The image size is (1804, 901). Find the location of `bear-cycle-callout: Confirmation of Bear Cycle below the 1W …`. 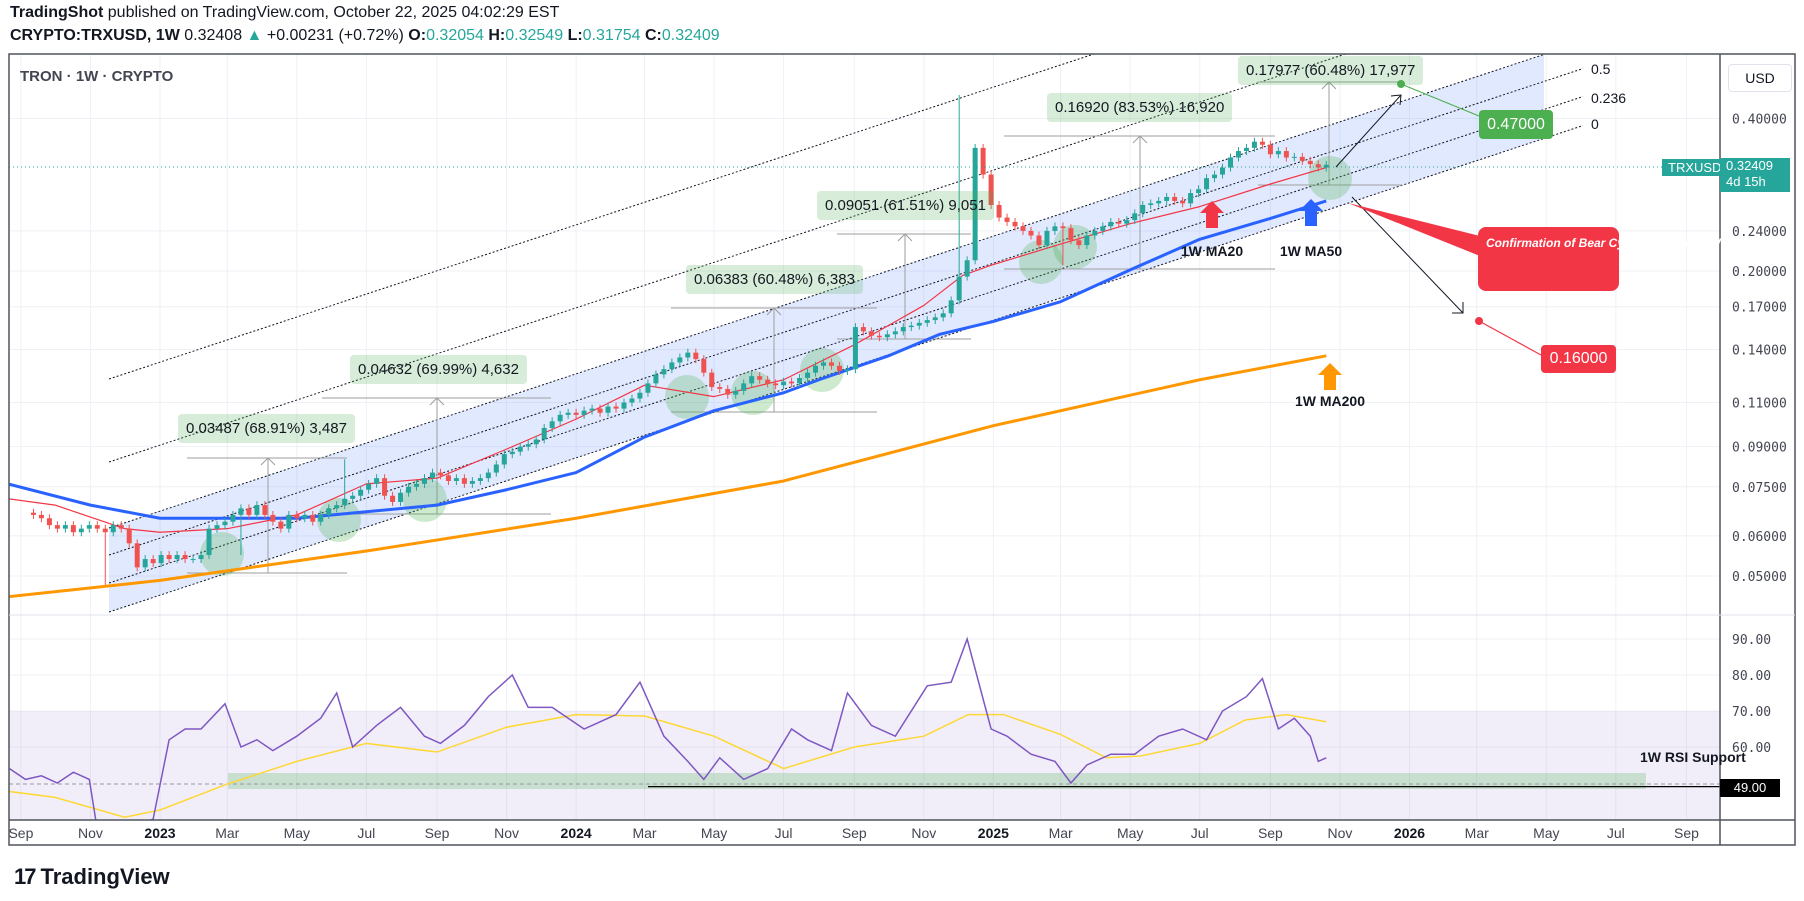

bear-cycle-callout: Confirmation of Bear Cycle below the 1W … is located at coordinates (1617, 259).